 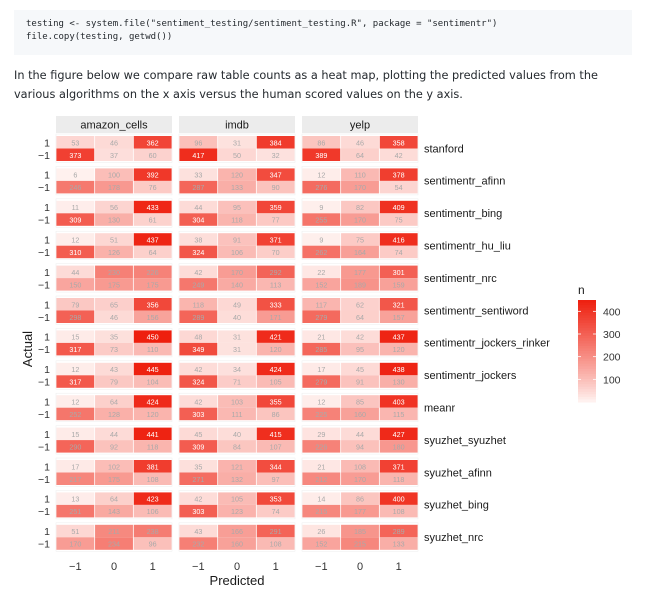 I want to click on row-strip-label: sentimentr_jockers_rinker, so click(x=487, y=344).